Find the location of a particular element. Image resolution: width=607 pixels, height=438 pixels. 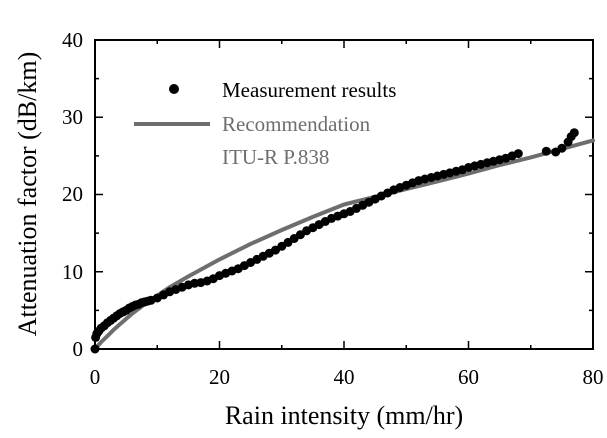

y-tick-label: 10 is located at coordinates (72, 272).